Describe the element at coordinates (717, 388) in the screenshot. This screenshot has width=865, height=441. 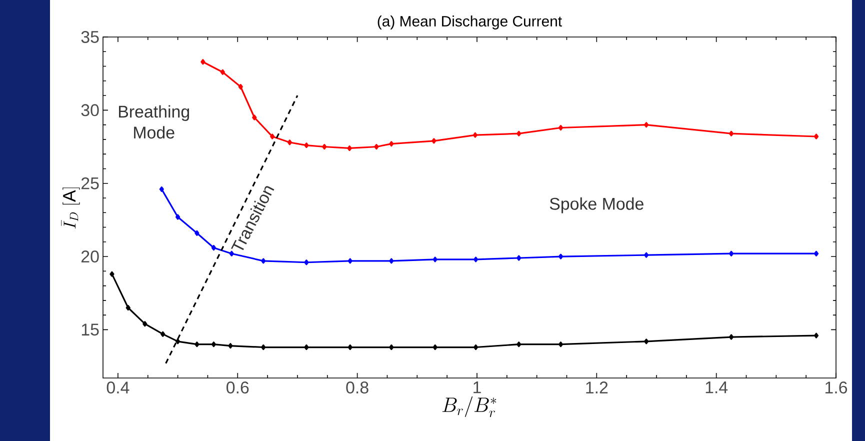
I see `x-tick-label: 1.4` at that location.